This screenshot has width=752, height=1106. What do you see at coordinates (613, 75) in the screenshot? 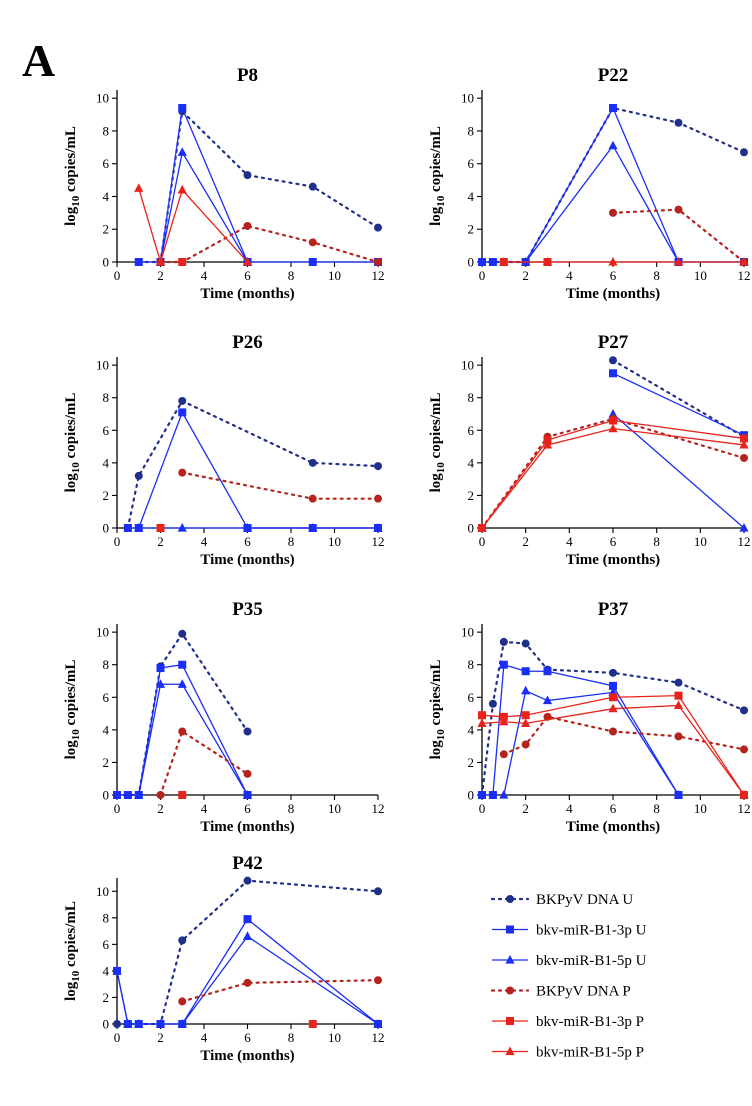
I see `chart-title: P22` at bounding box center [613, 75].